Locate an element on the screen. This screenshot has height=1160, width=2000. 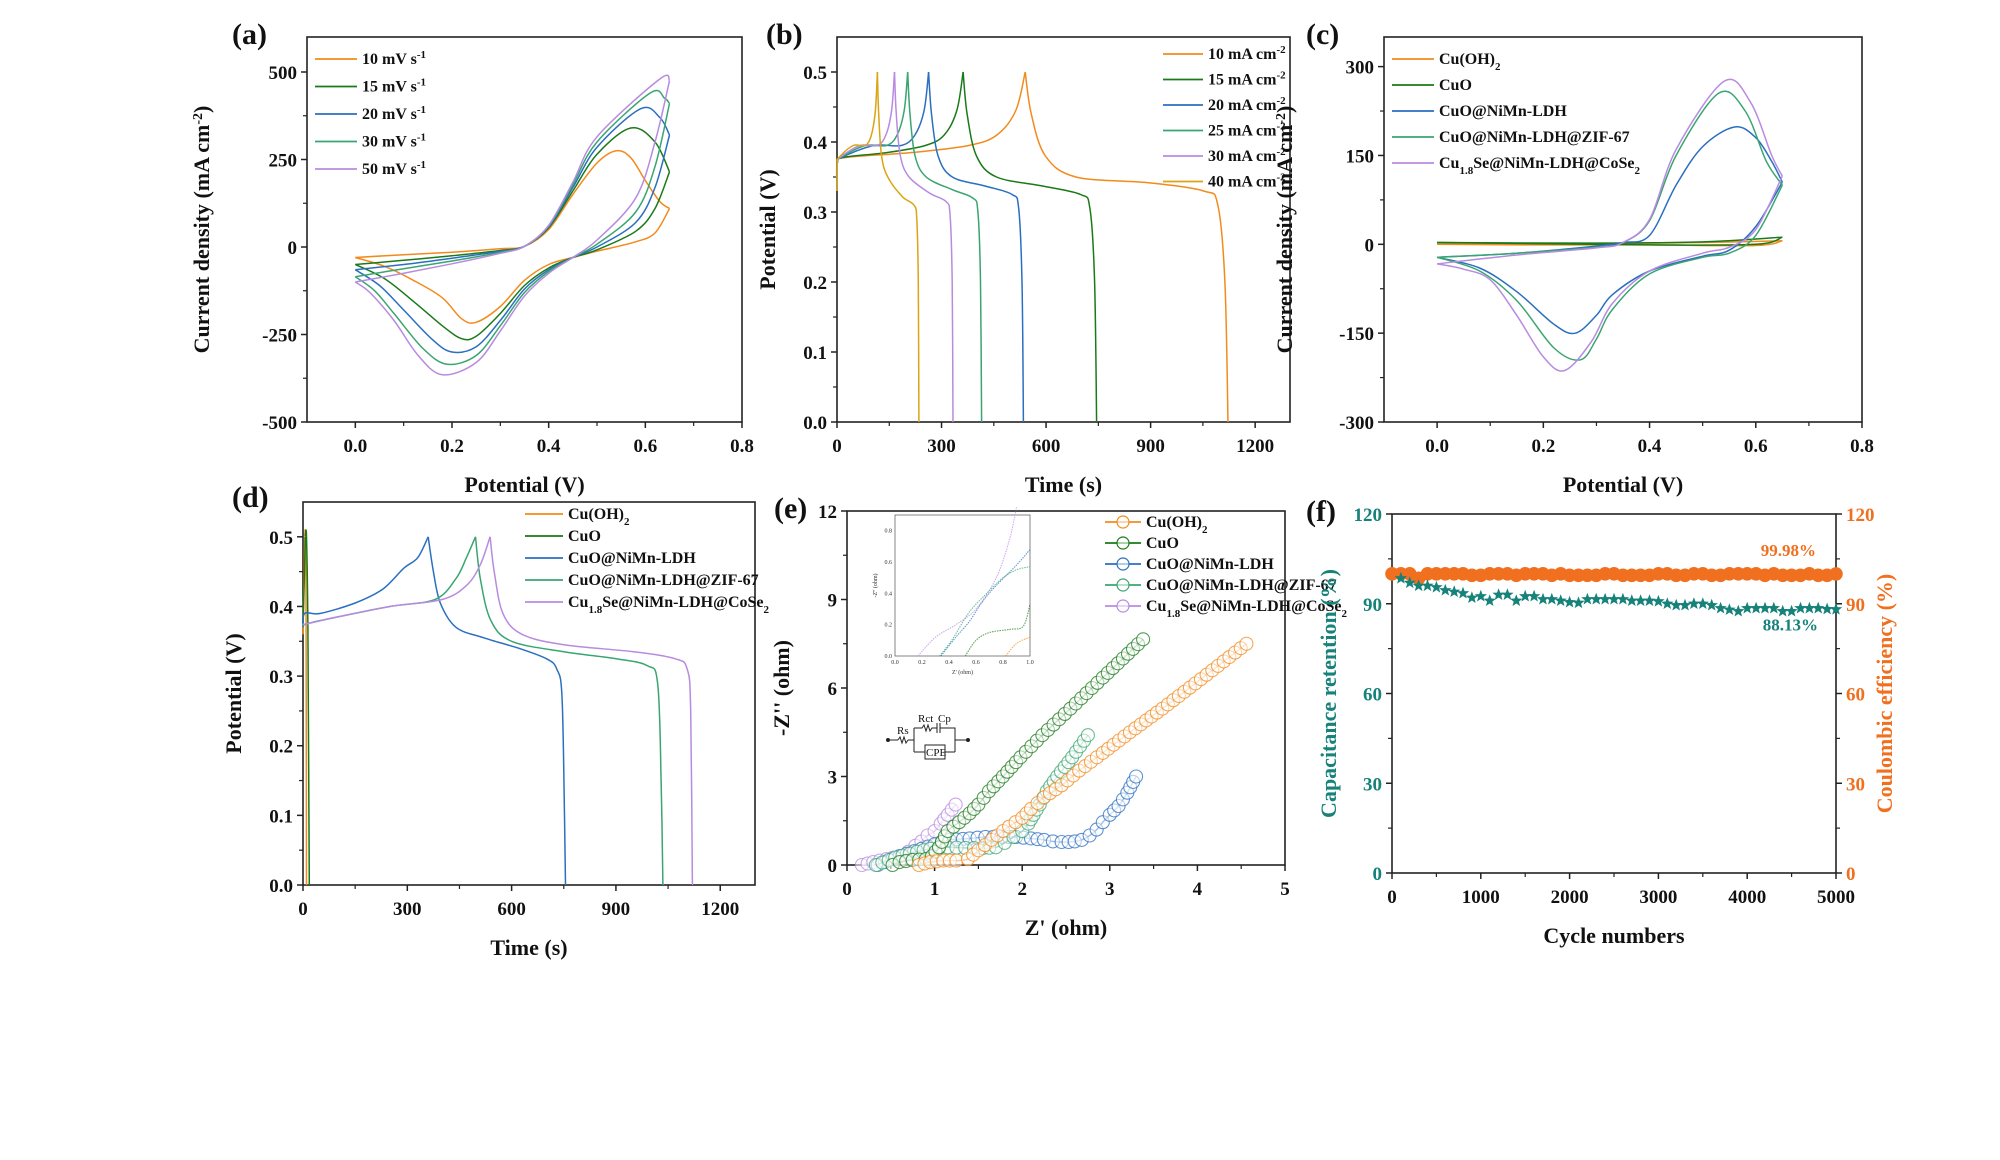
nyquist-point is located at coordinates (1246, 643).